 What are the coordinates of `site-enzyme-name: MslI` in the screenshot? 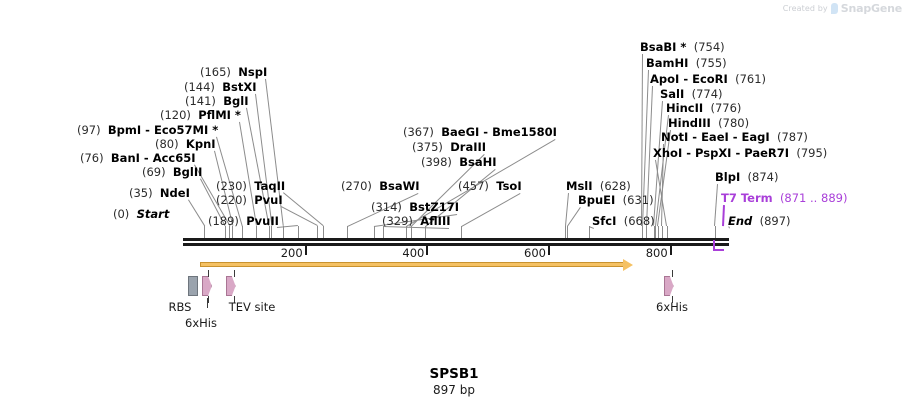 It's located at (579, 186).